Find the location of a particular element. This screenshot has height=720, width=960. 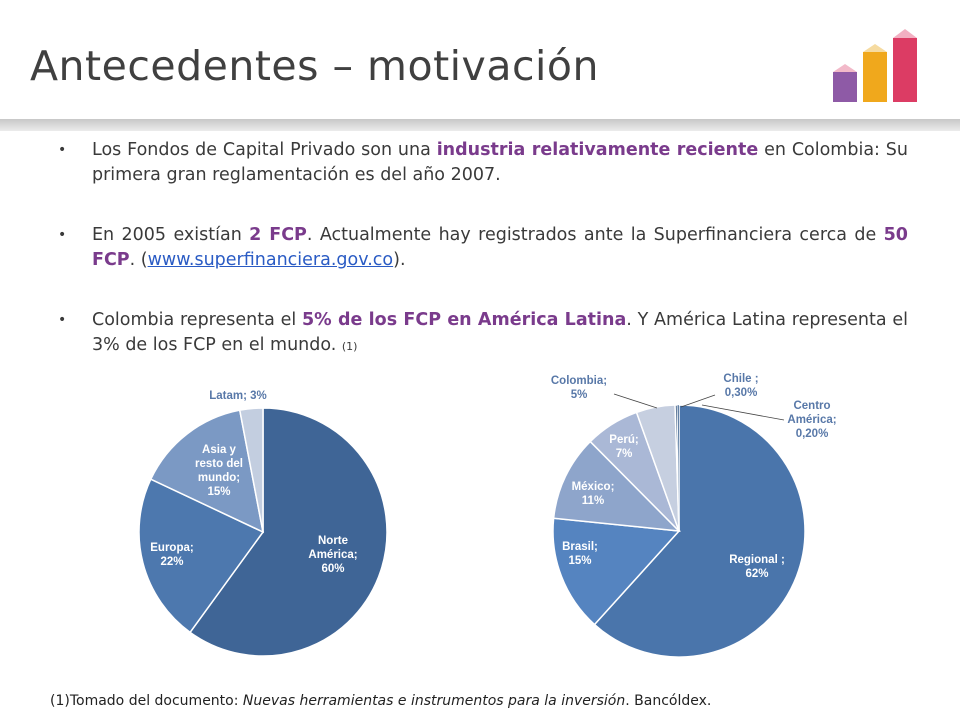

slide-title: Antecedentes – motivación is located at coordinates (314, 66).